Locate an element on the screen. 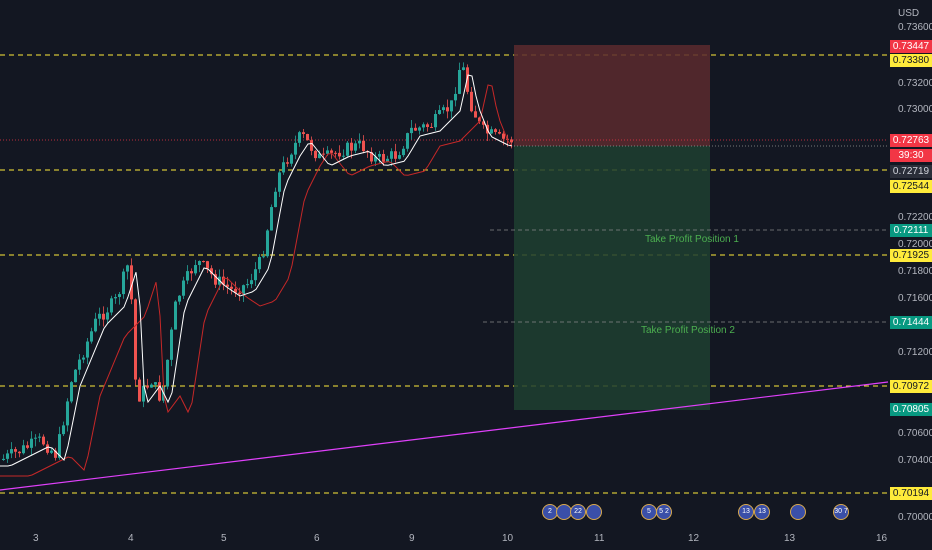 The height and width of the screenshot is (550, 932). price-tag: 0.73447 is located at coordinates (911, 46).